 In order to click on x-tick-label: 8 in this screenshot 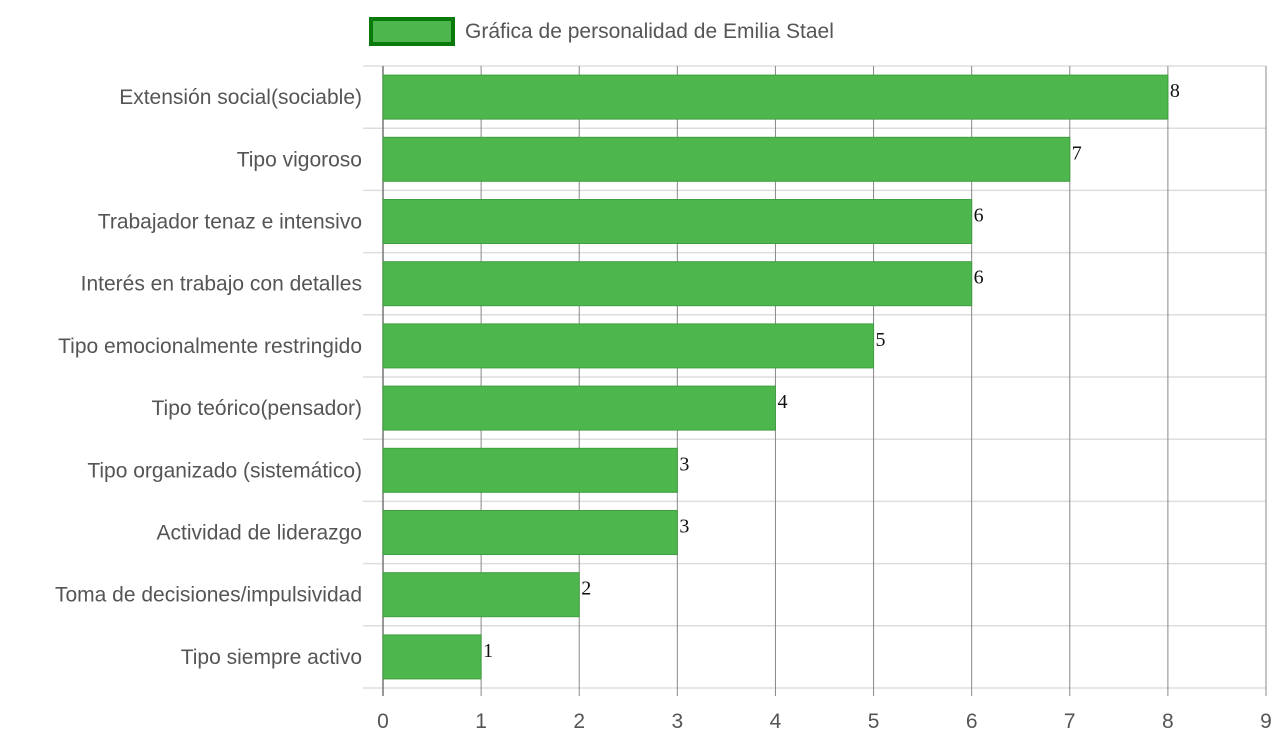, I will do `click(1168, 721)`.